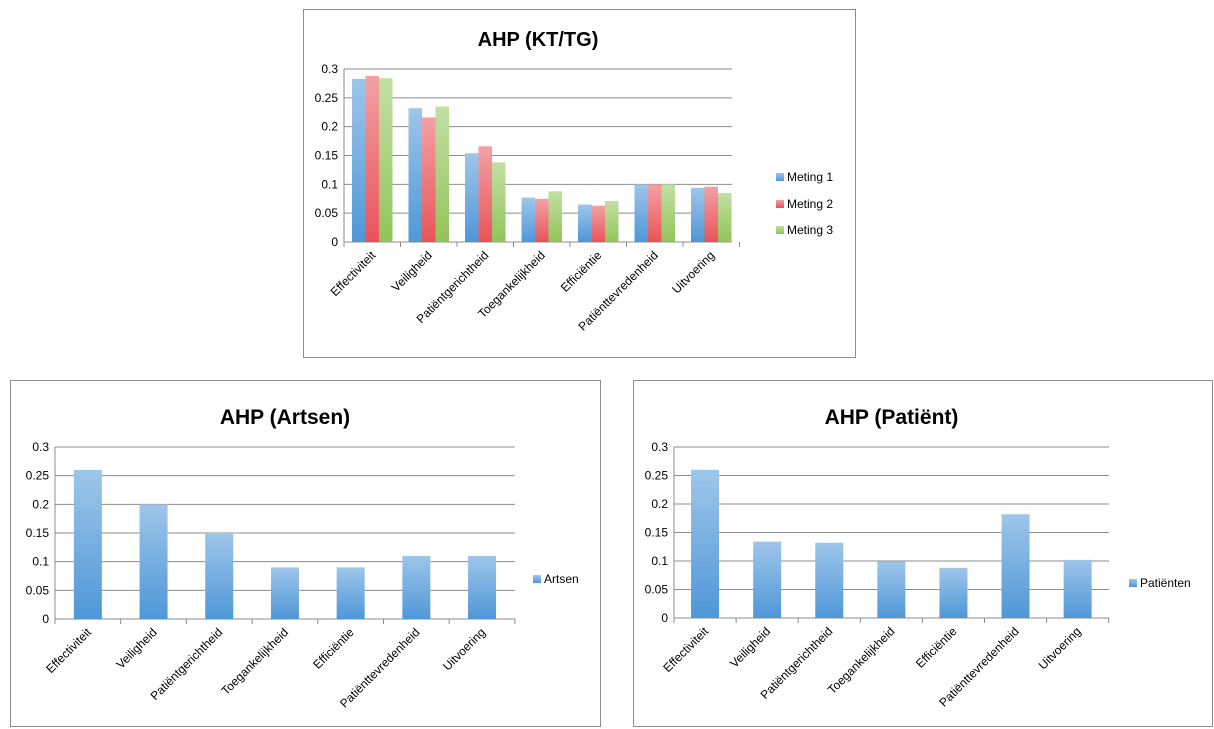  I want to click on chart-title: AHP (Patiënt), so click(892, 417).